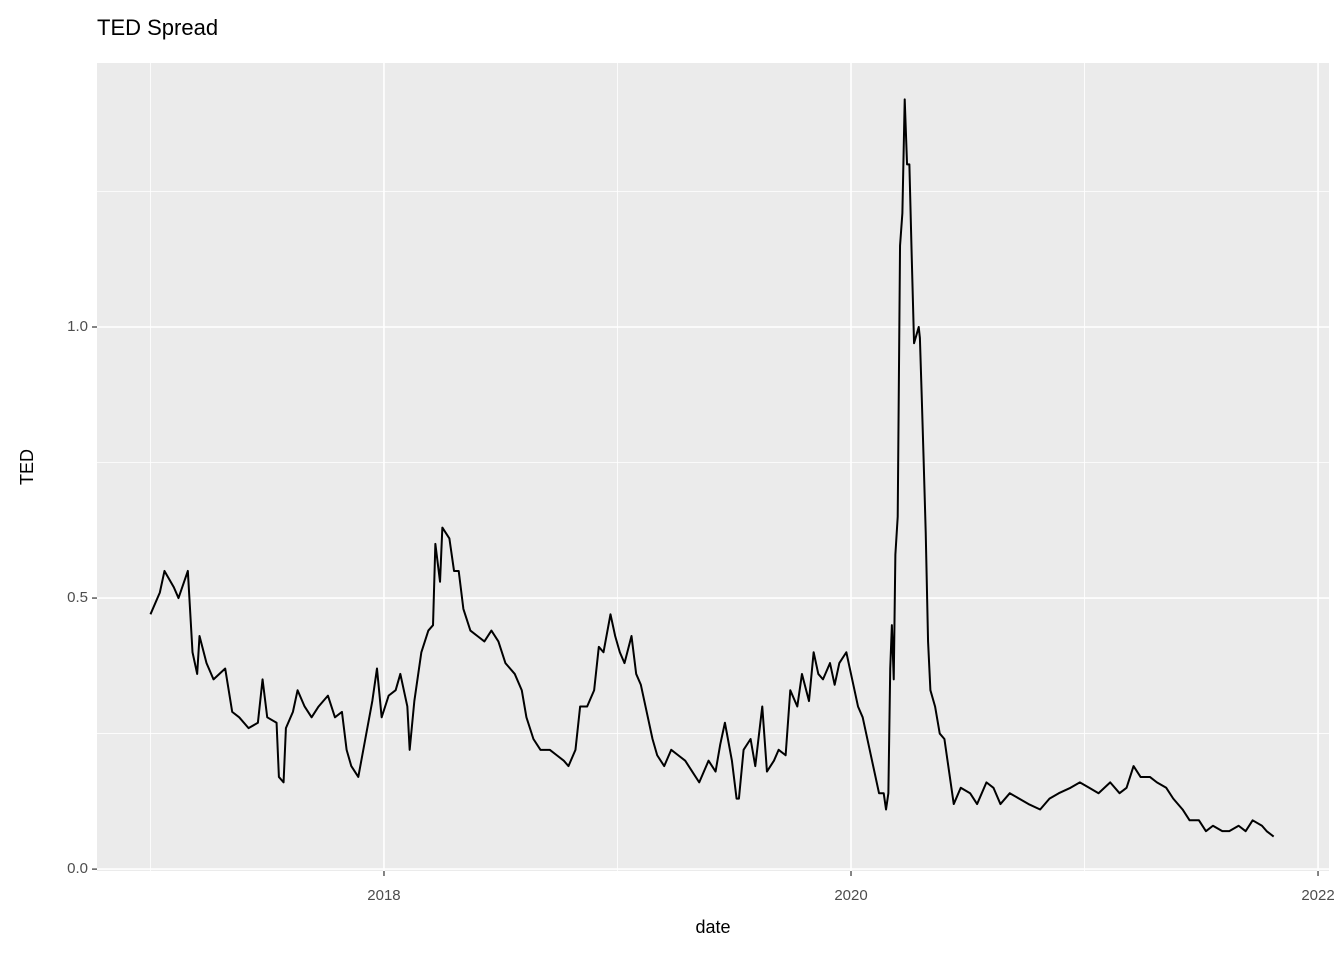  I want to click on y-tick-label: 0.0, so click(77, 868).